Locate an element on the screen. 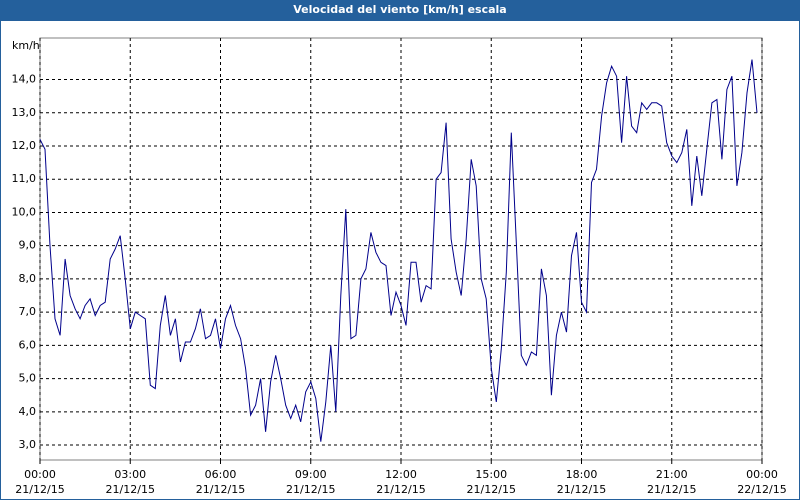  y-axis-unit: km/h is located at coordinates (26, 45).